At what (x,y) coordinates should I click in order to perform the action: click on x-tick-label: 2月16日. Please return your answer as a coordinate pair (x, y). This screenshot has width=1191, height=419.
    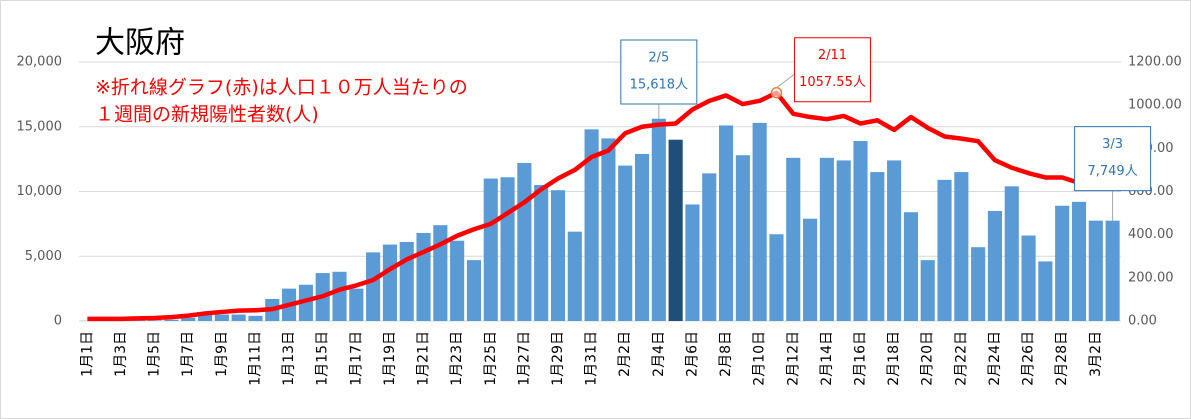
    Looking at the image, I should click on (861, 358).